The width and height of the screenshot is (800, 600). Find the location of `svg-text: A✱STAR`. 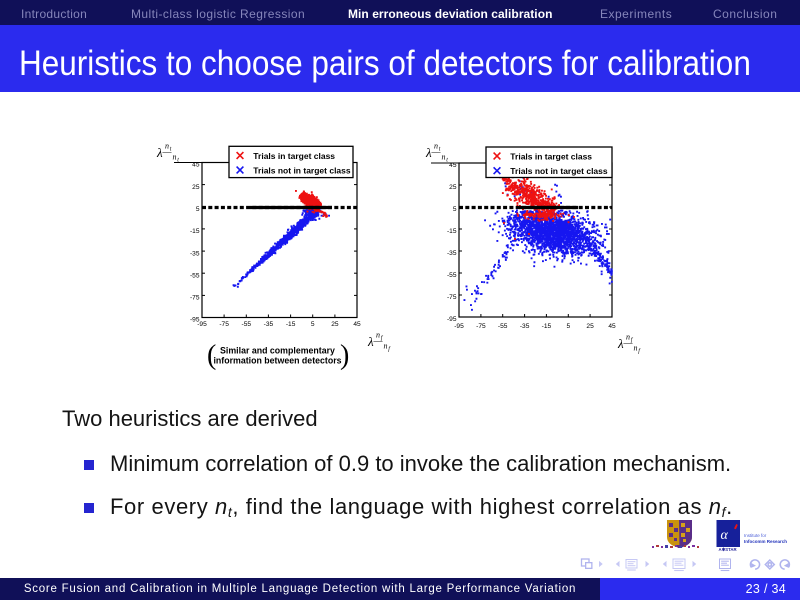

svg-text: A✱STAR is located at coordinates (728, 549).